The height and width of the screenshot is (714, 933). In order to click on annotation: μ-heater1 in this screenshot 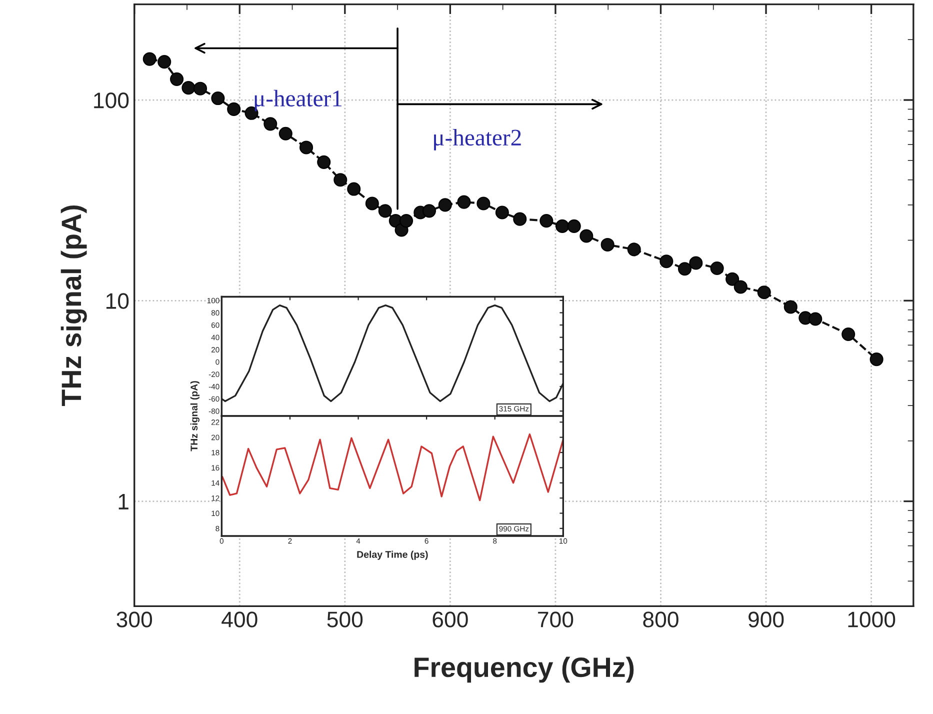, I will do `click(298, 101)`.